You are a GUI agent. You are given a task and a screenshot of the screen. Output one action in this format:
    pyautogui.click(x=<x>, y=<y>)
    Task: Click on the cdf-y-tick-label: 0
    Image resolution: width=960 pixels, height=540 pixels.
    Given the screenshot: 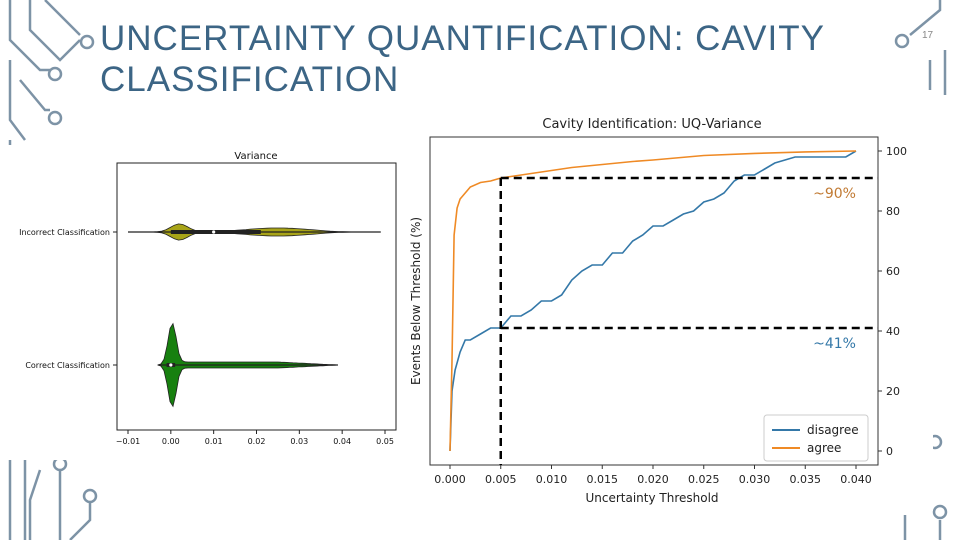 What is the action you would take?
    pyautogui.click(x=889, y=451)
    